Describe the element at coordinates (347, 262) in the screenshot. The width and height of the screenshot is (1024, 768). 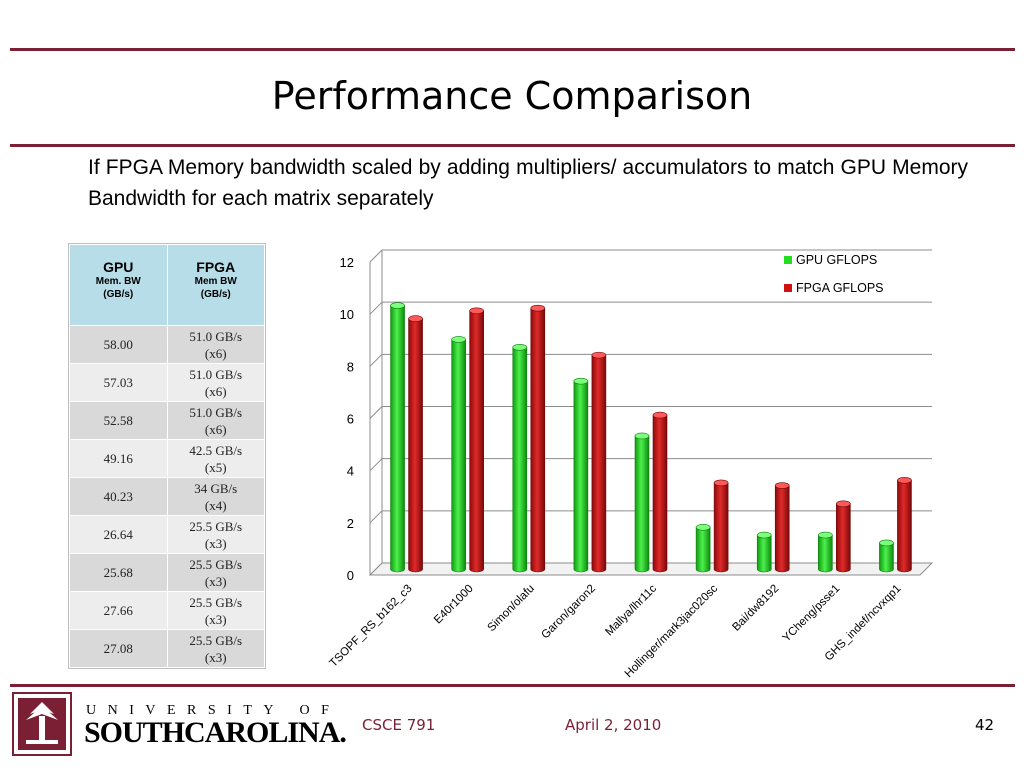
I see `y-tick-label: 12` at that location.